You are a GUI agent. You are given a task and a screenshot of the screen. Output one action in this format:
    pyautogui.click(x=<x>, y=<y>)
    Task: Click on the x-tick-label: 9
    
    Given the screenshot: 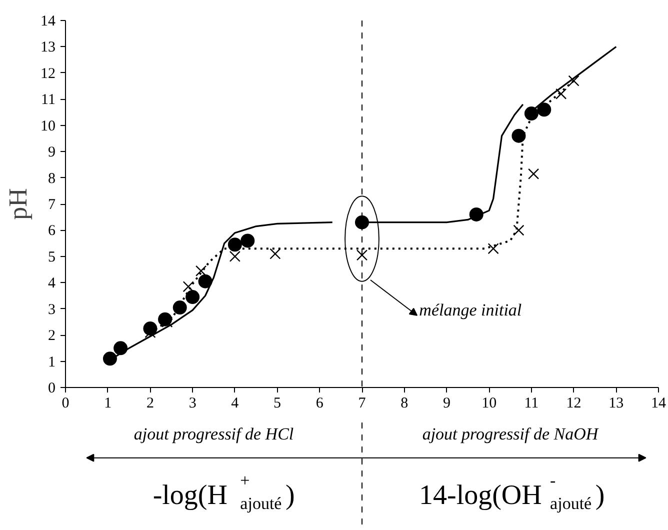 What is the action you would take?
    pyautogui.click(x=446, y=404)
    